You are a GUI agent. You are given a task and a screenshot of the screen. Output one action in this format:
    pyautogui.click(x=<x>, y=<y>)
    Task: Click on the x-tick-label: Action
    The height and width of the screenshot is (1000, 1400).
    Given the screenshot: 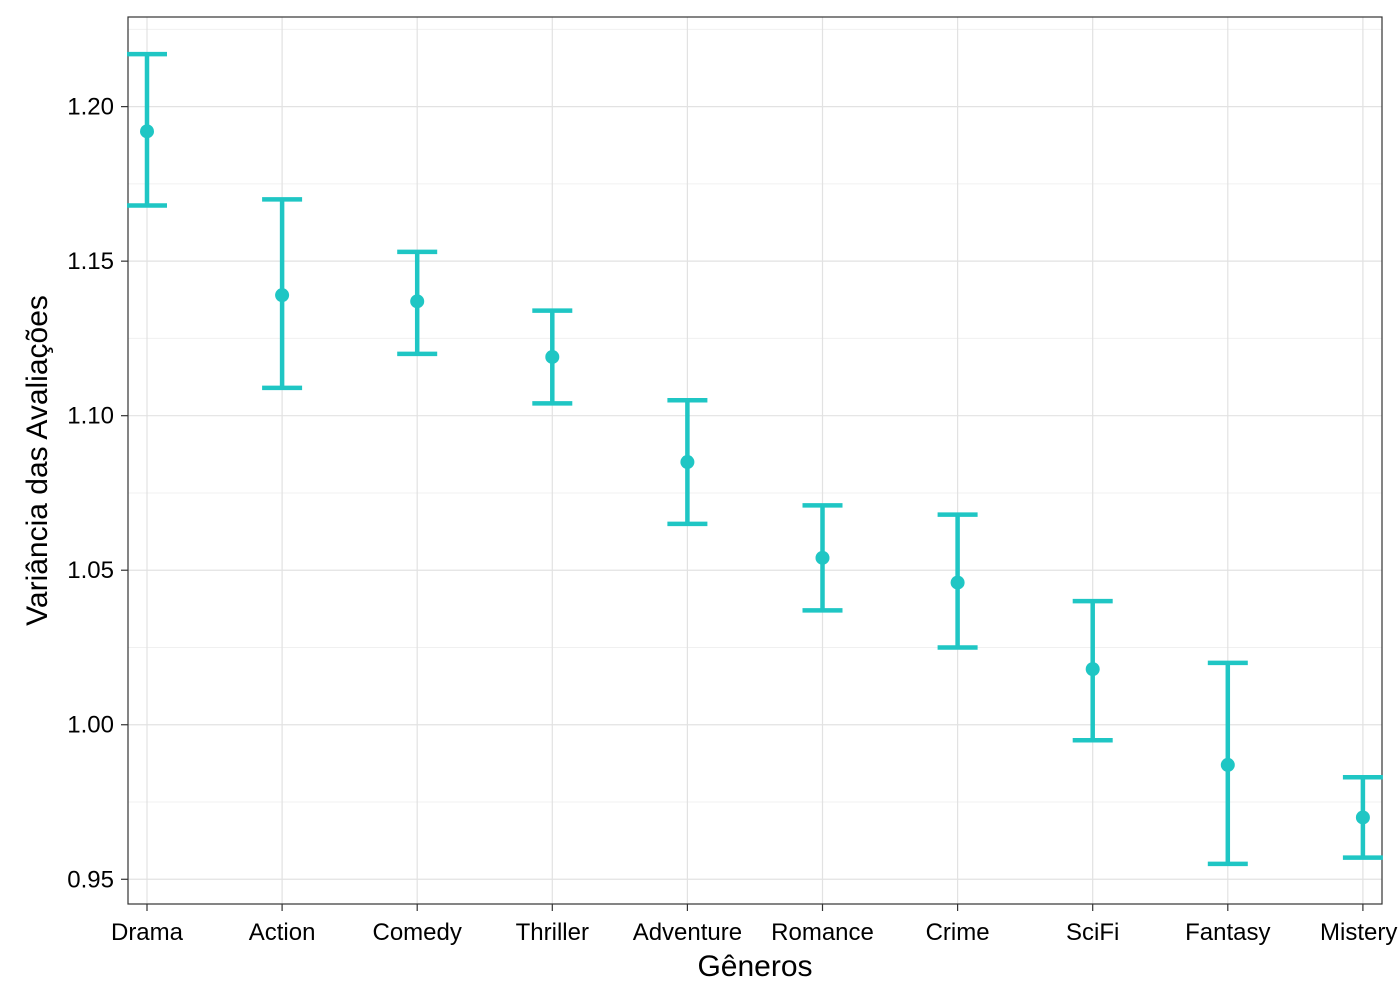 What is the action you would take?
    pyautogui.click(x=282, y=932)
    